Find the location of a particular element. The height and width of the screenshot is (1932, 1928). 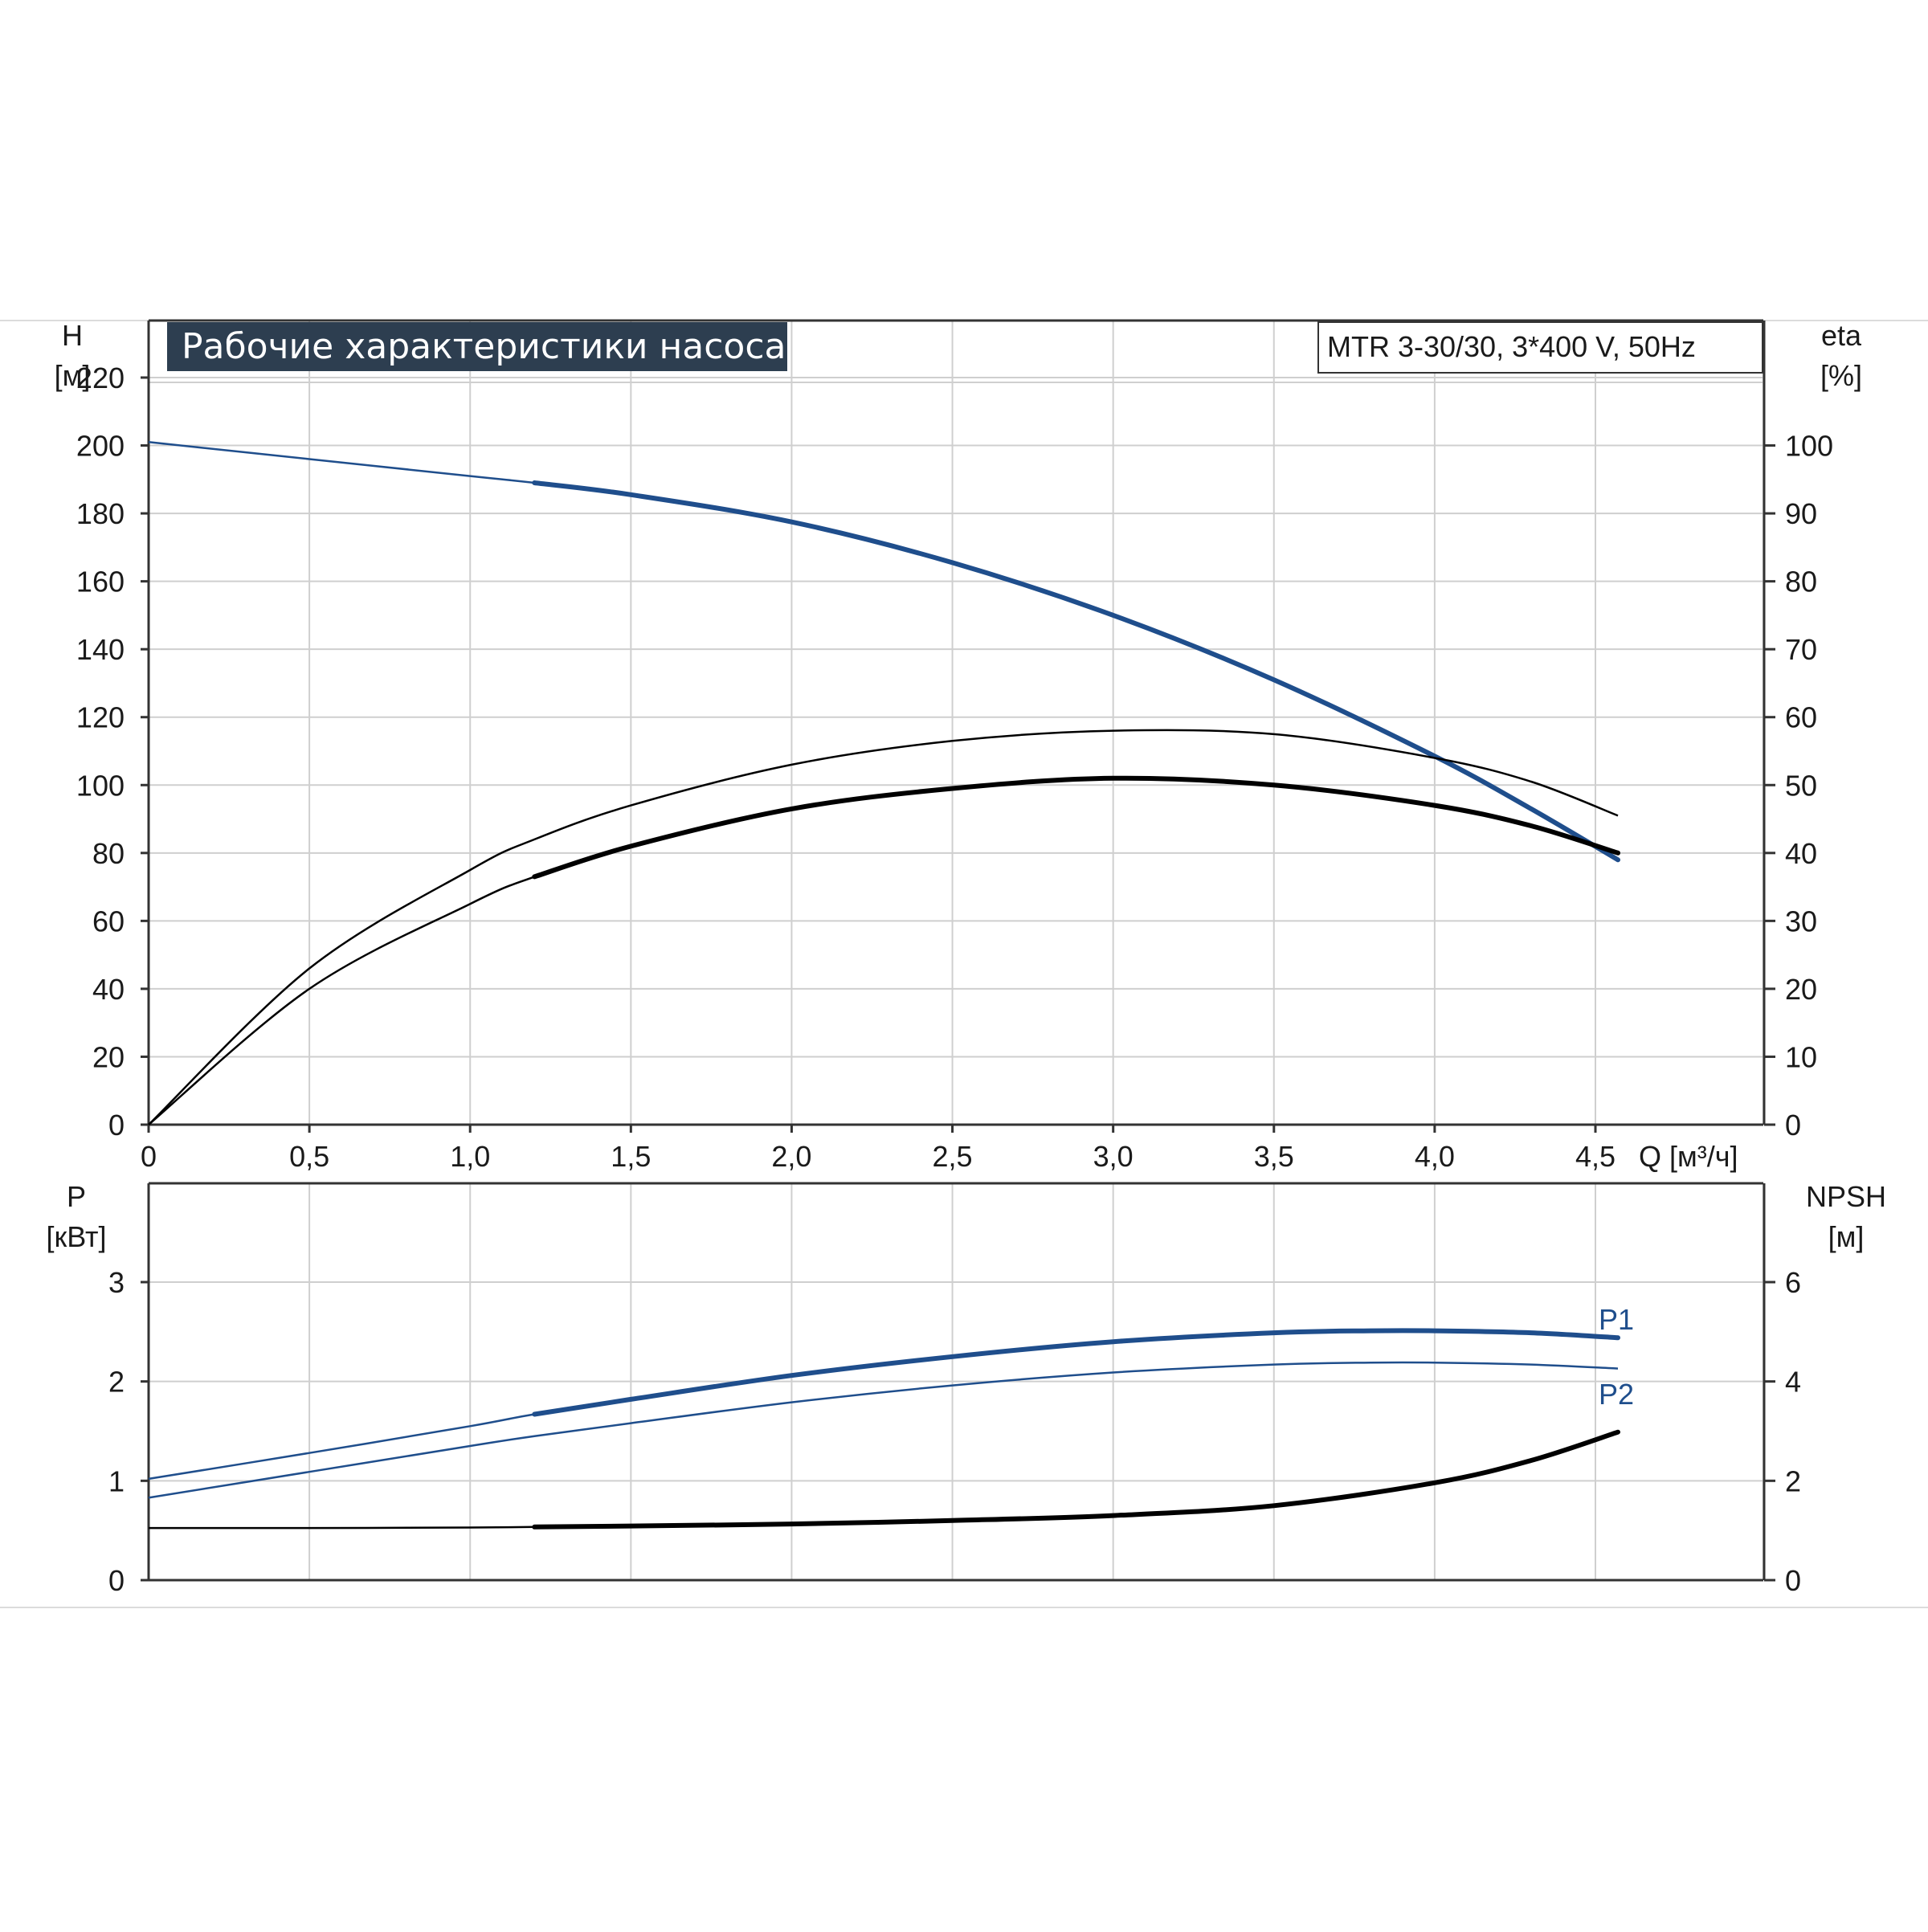

p2-series-label: P2 is located at coordinates (1616, 1394).